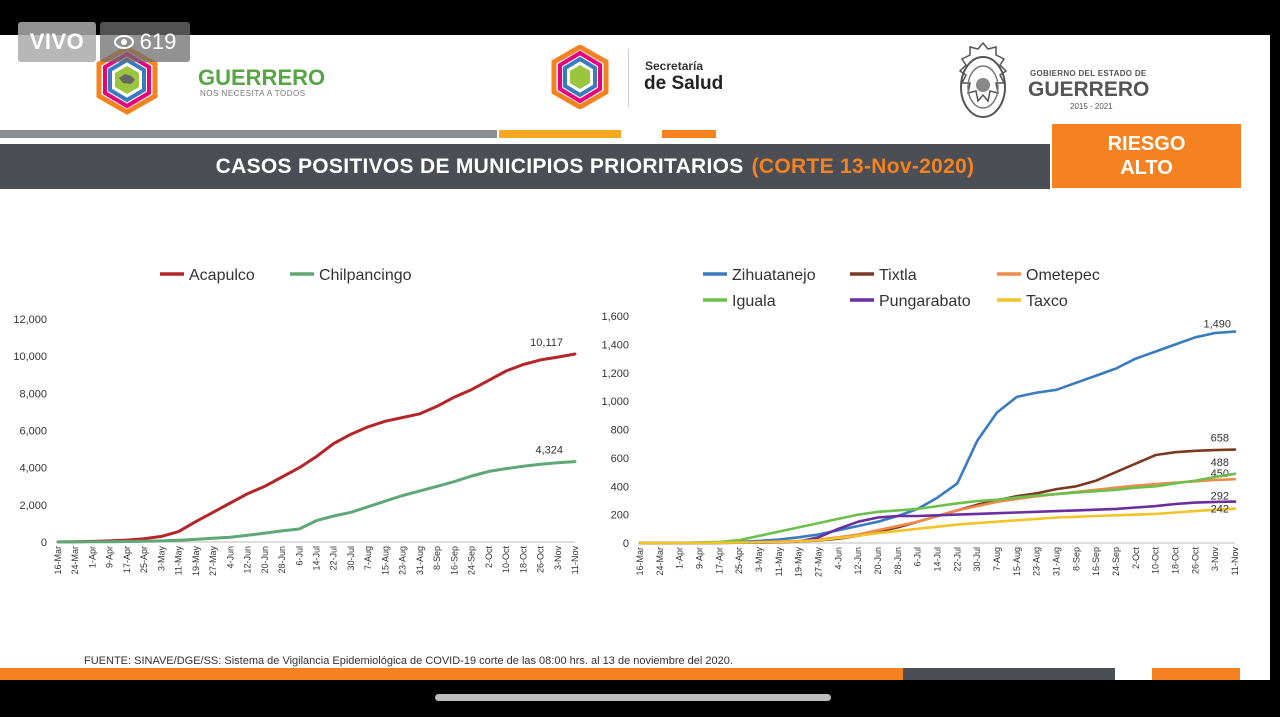 The image size is (1280, 717). Describe the element at coordinates (1017, 561) in the screenshot. I see `x-tick-label: 15-Aug` at that location.